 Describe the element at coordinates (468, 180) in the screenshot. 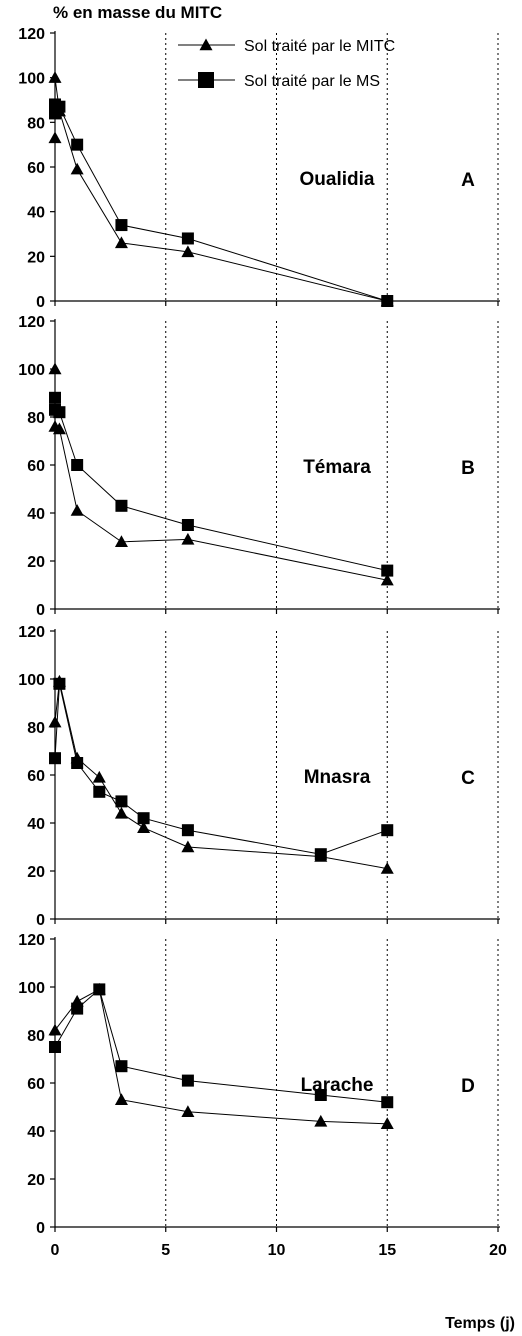

I see `panel-letter: A` at that location.